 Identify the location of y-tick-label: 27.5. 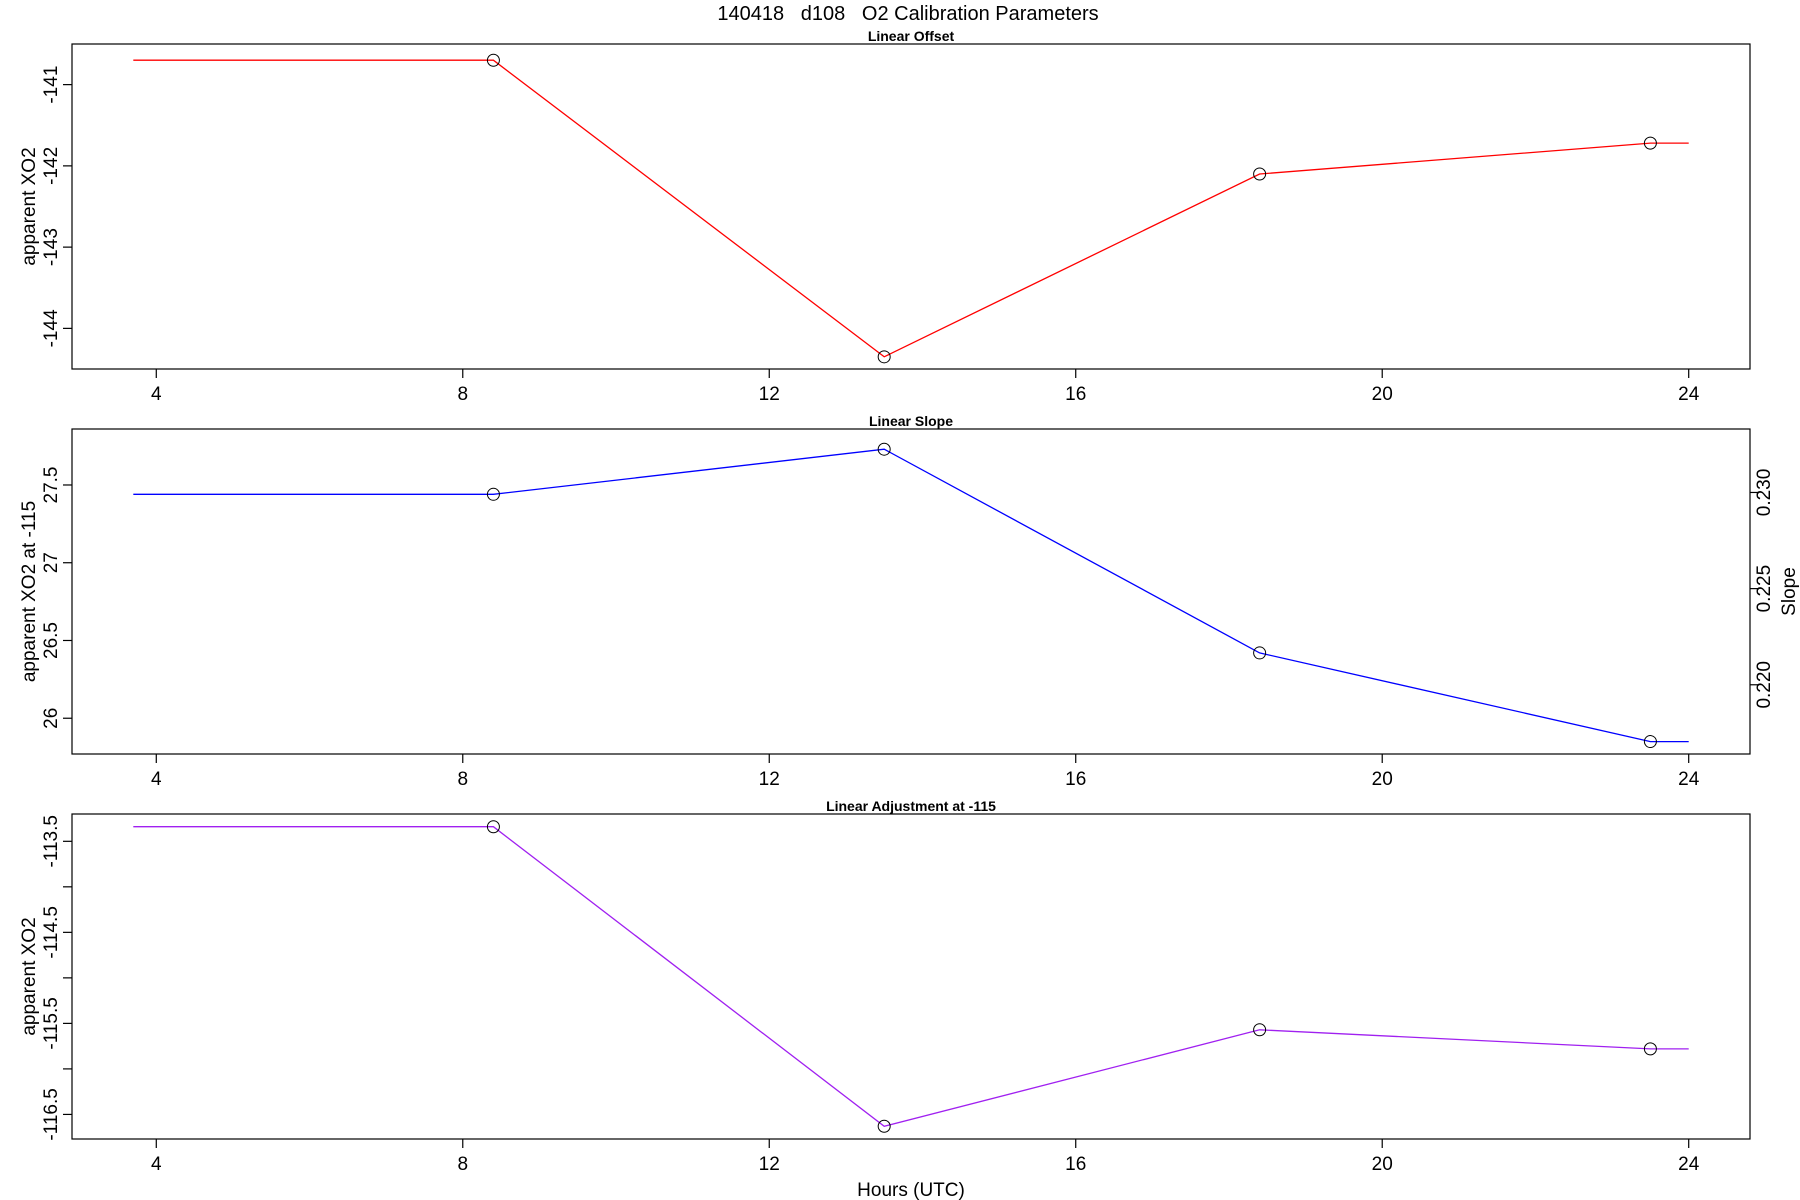
(51, 484).